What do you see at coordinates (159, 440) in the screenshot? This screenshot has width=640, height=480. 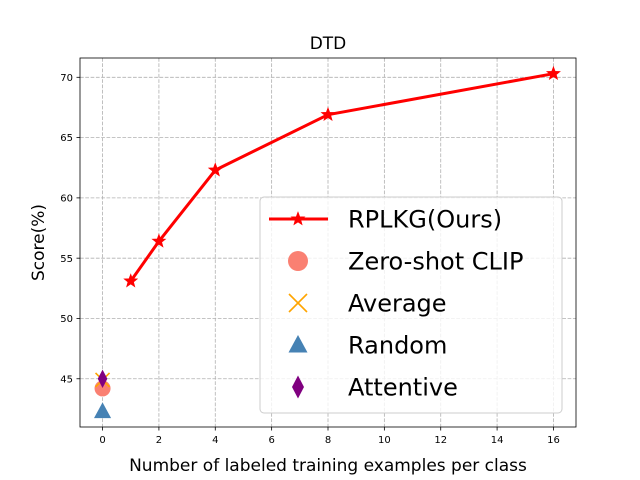 I see `x-tick-label: 2` at bounding box center [159, 440].